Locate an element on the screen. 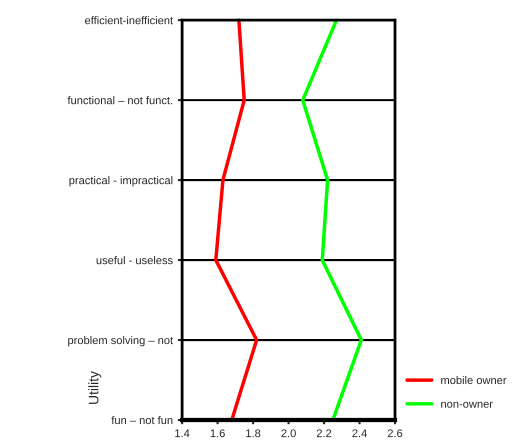 The width and height of the screenshot is (513, 448). y-tick-label: practical - impractical is located at coordinates (120, 181).